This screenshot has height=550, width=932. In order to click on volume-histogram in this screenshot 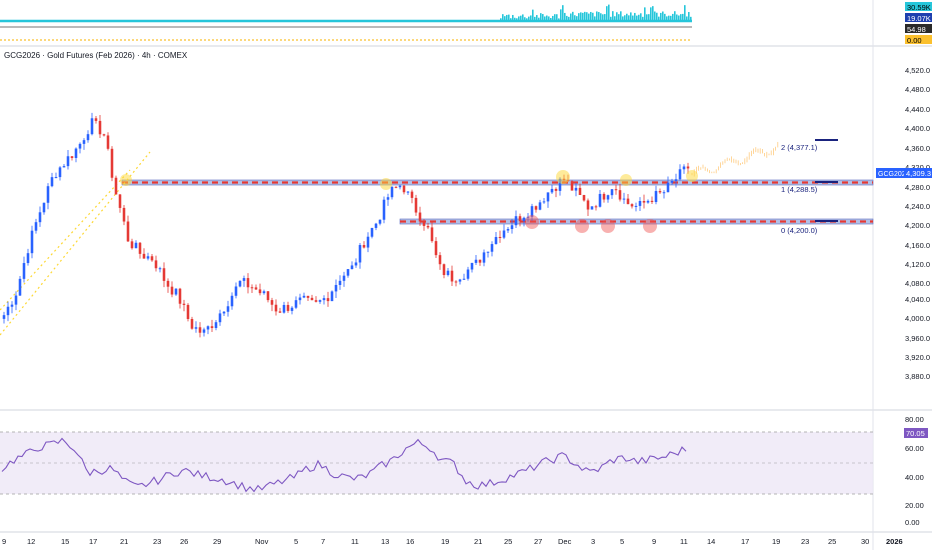, I will do `click(596, 13)`.